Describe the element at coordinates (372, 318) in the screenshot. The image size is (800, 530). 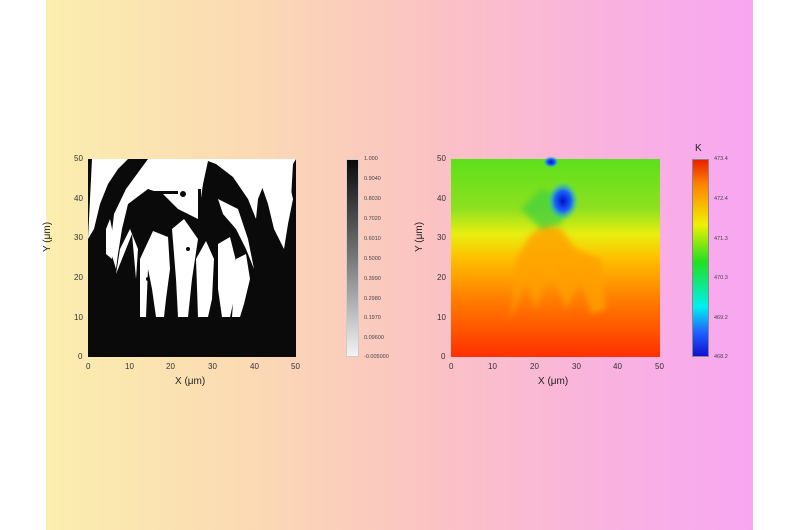
I see `colorbar-tick: 0.1970` at that location.